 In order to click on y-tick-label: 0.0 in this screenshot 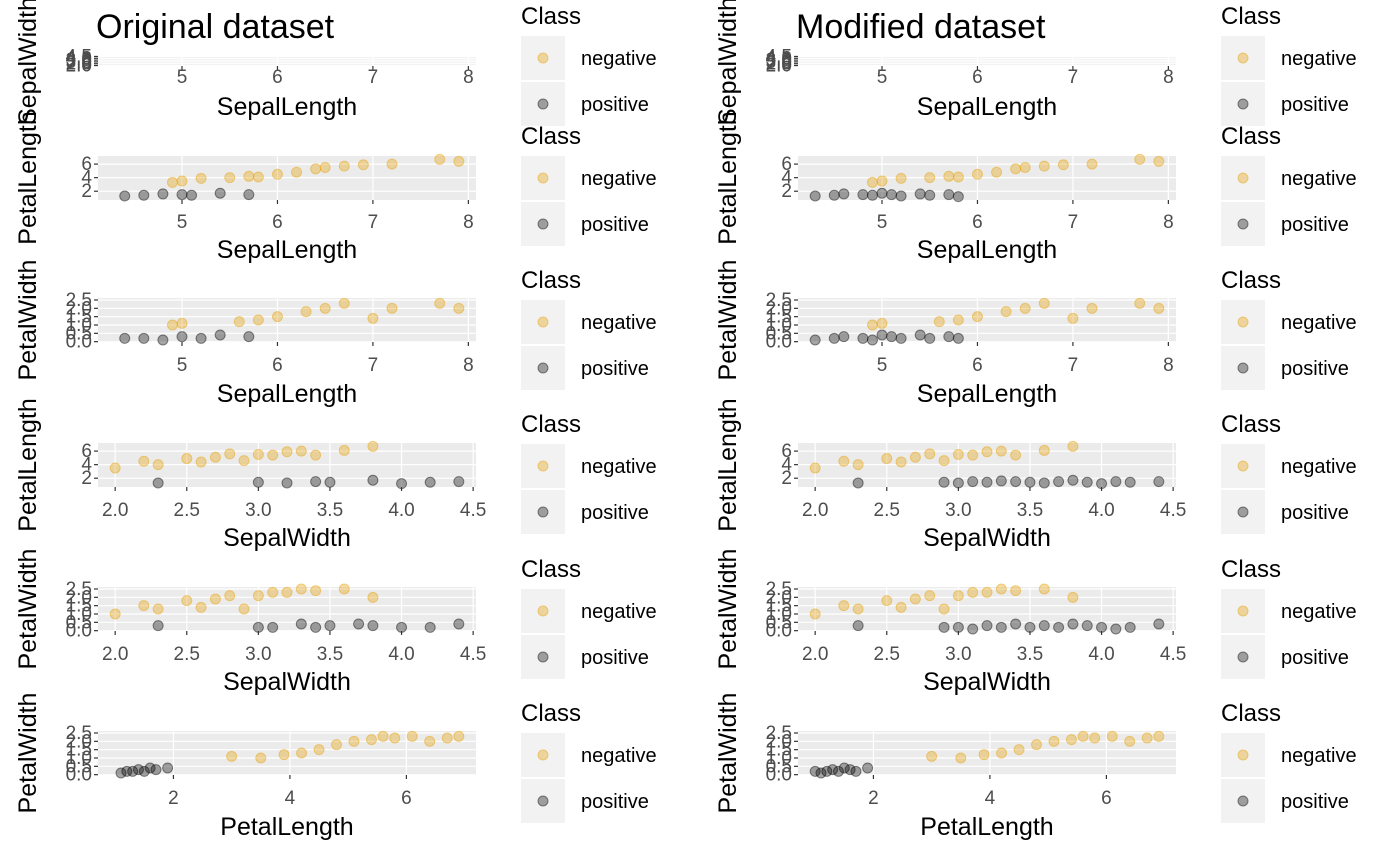, I will do `click(779, 775)`.